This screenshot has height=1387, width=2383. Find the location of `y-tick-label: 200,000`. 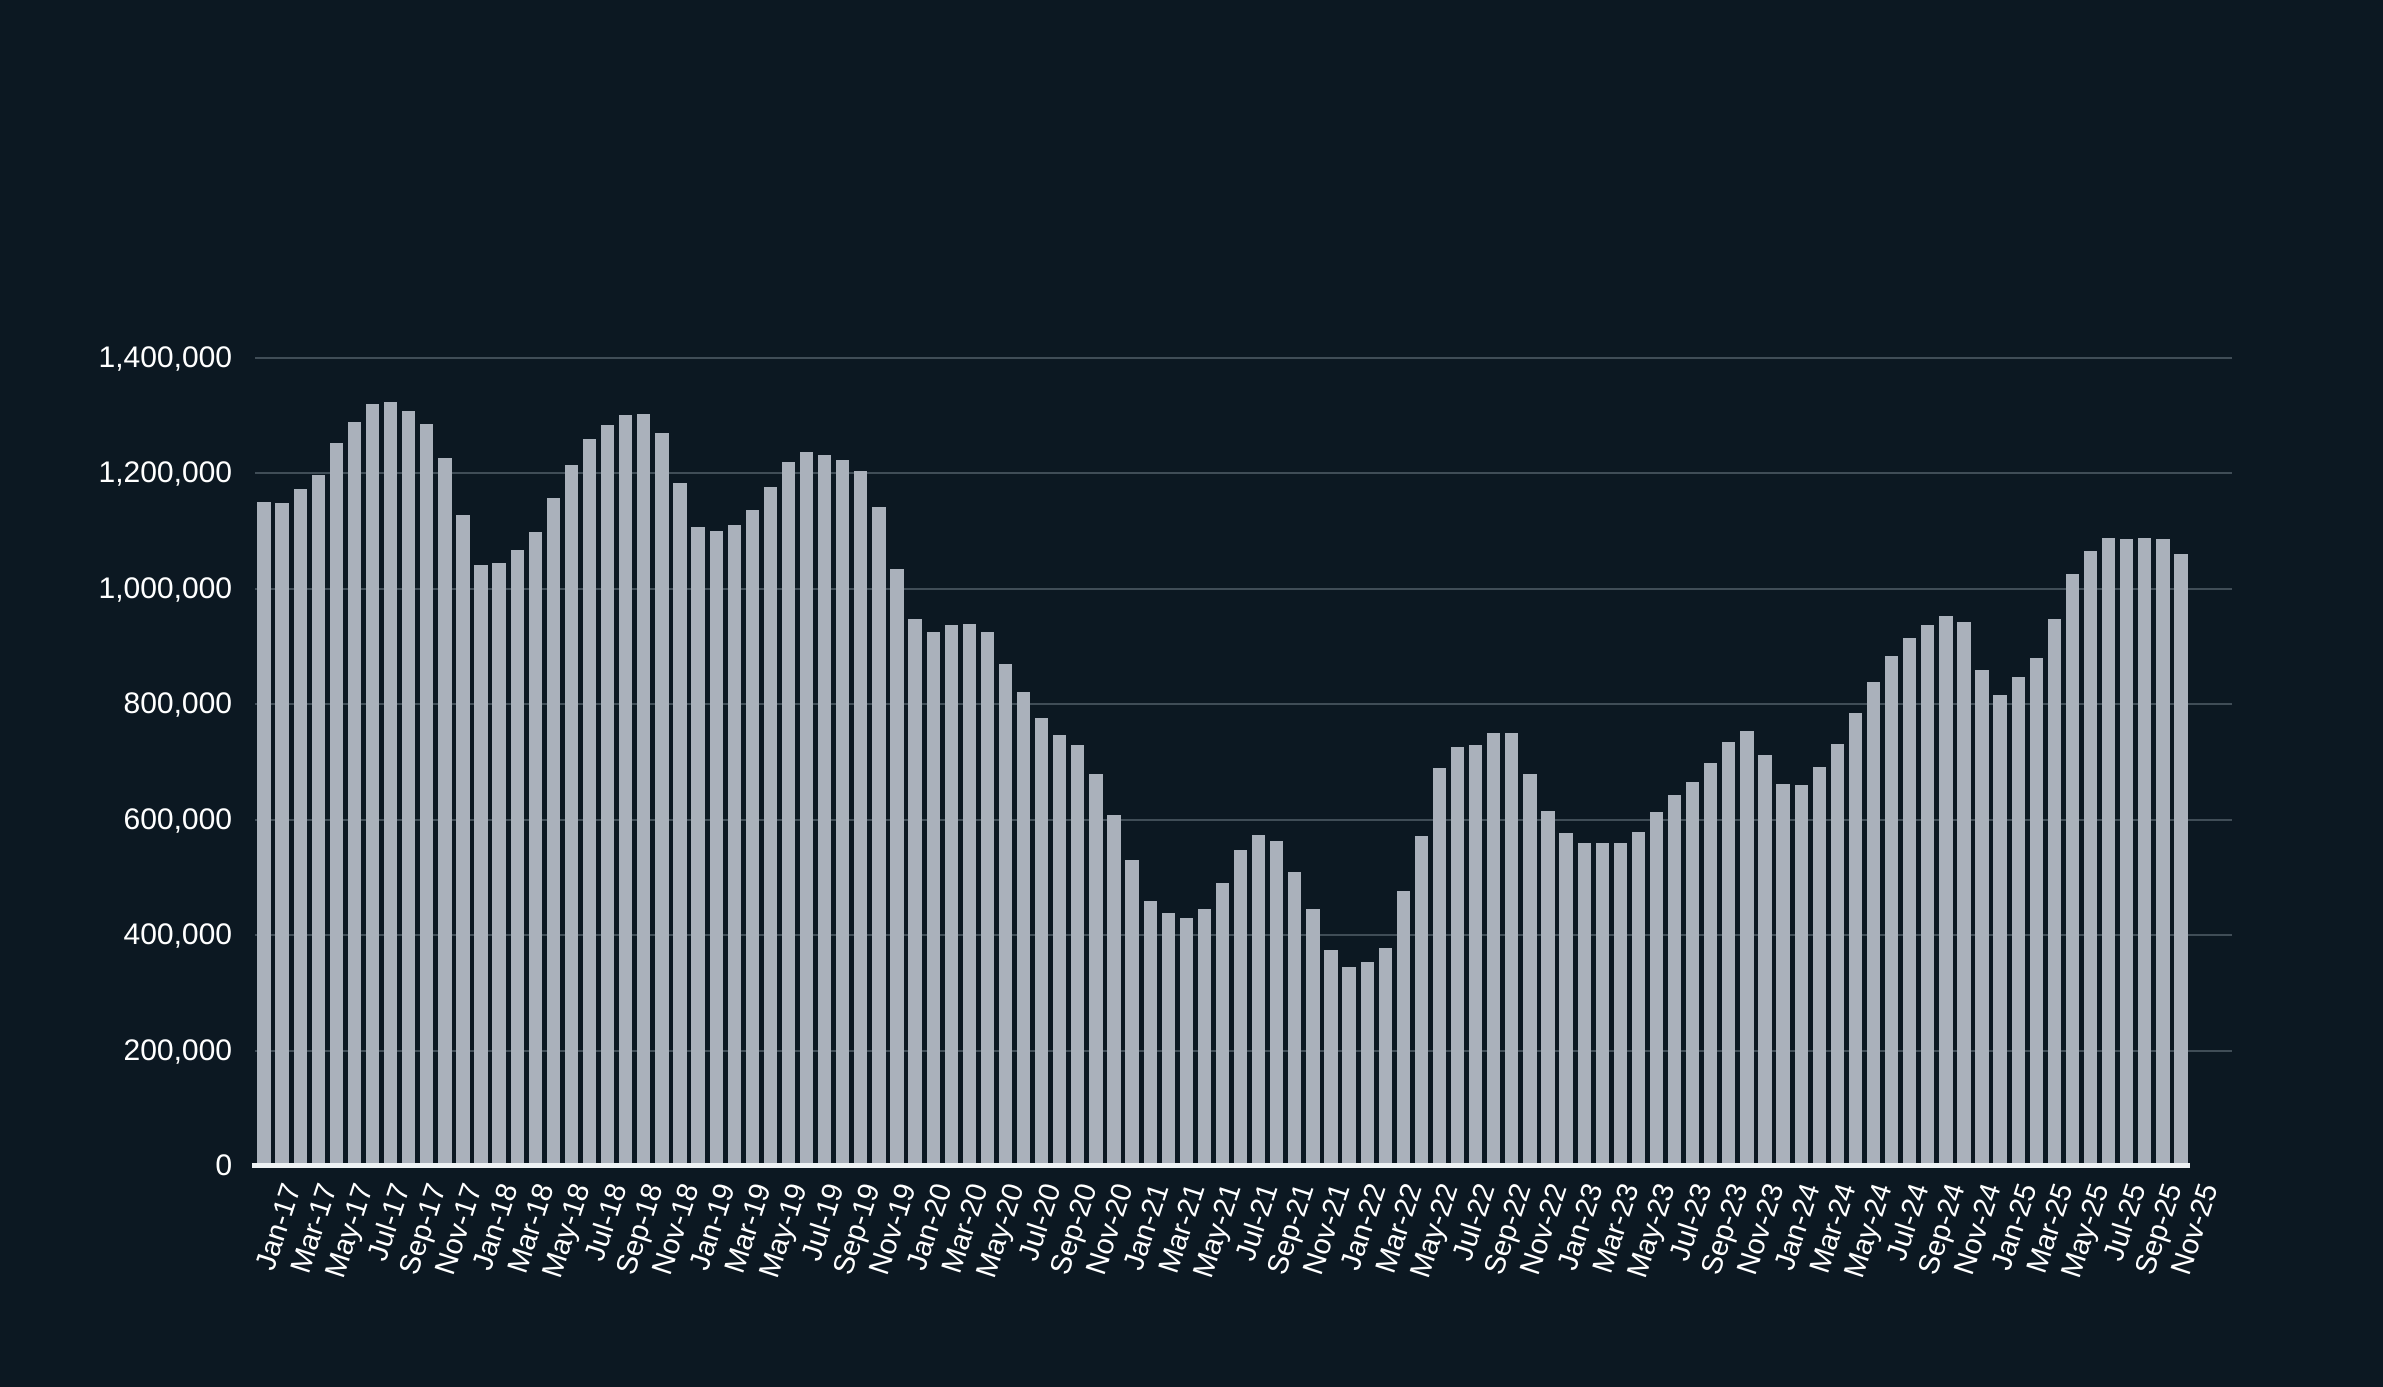

y-tick-label: 200,000 is located at coordinates (177, 1050).